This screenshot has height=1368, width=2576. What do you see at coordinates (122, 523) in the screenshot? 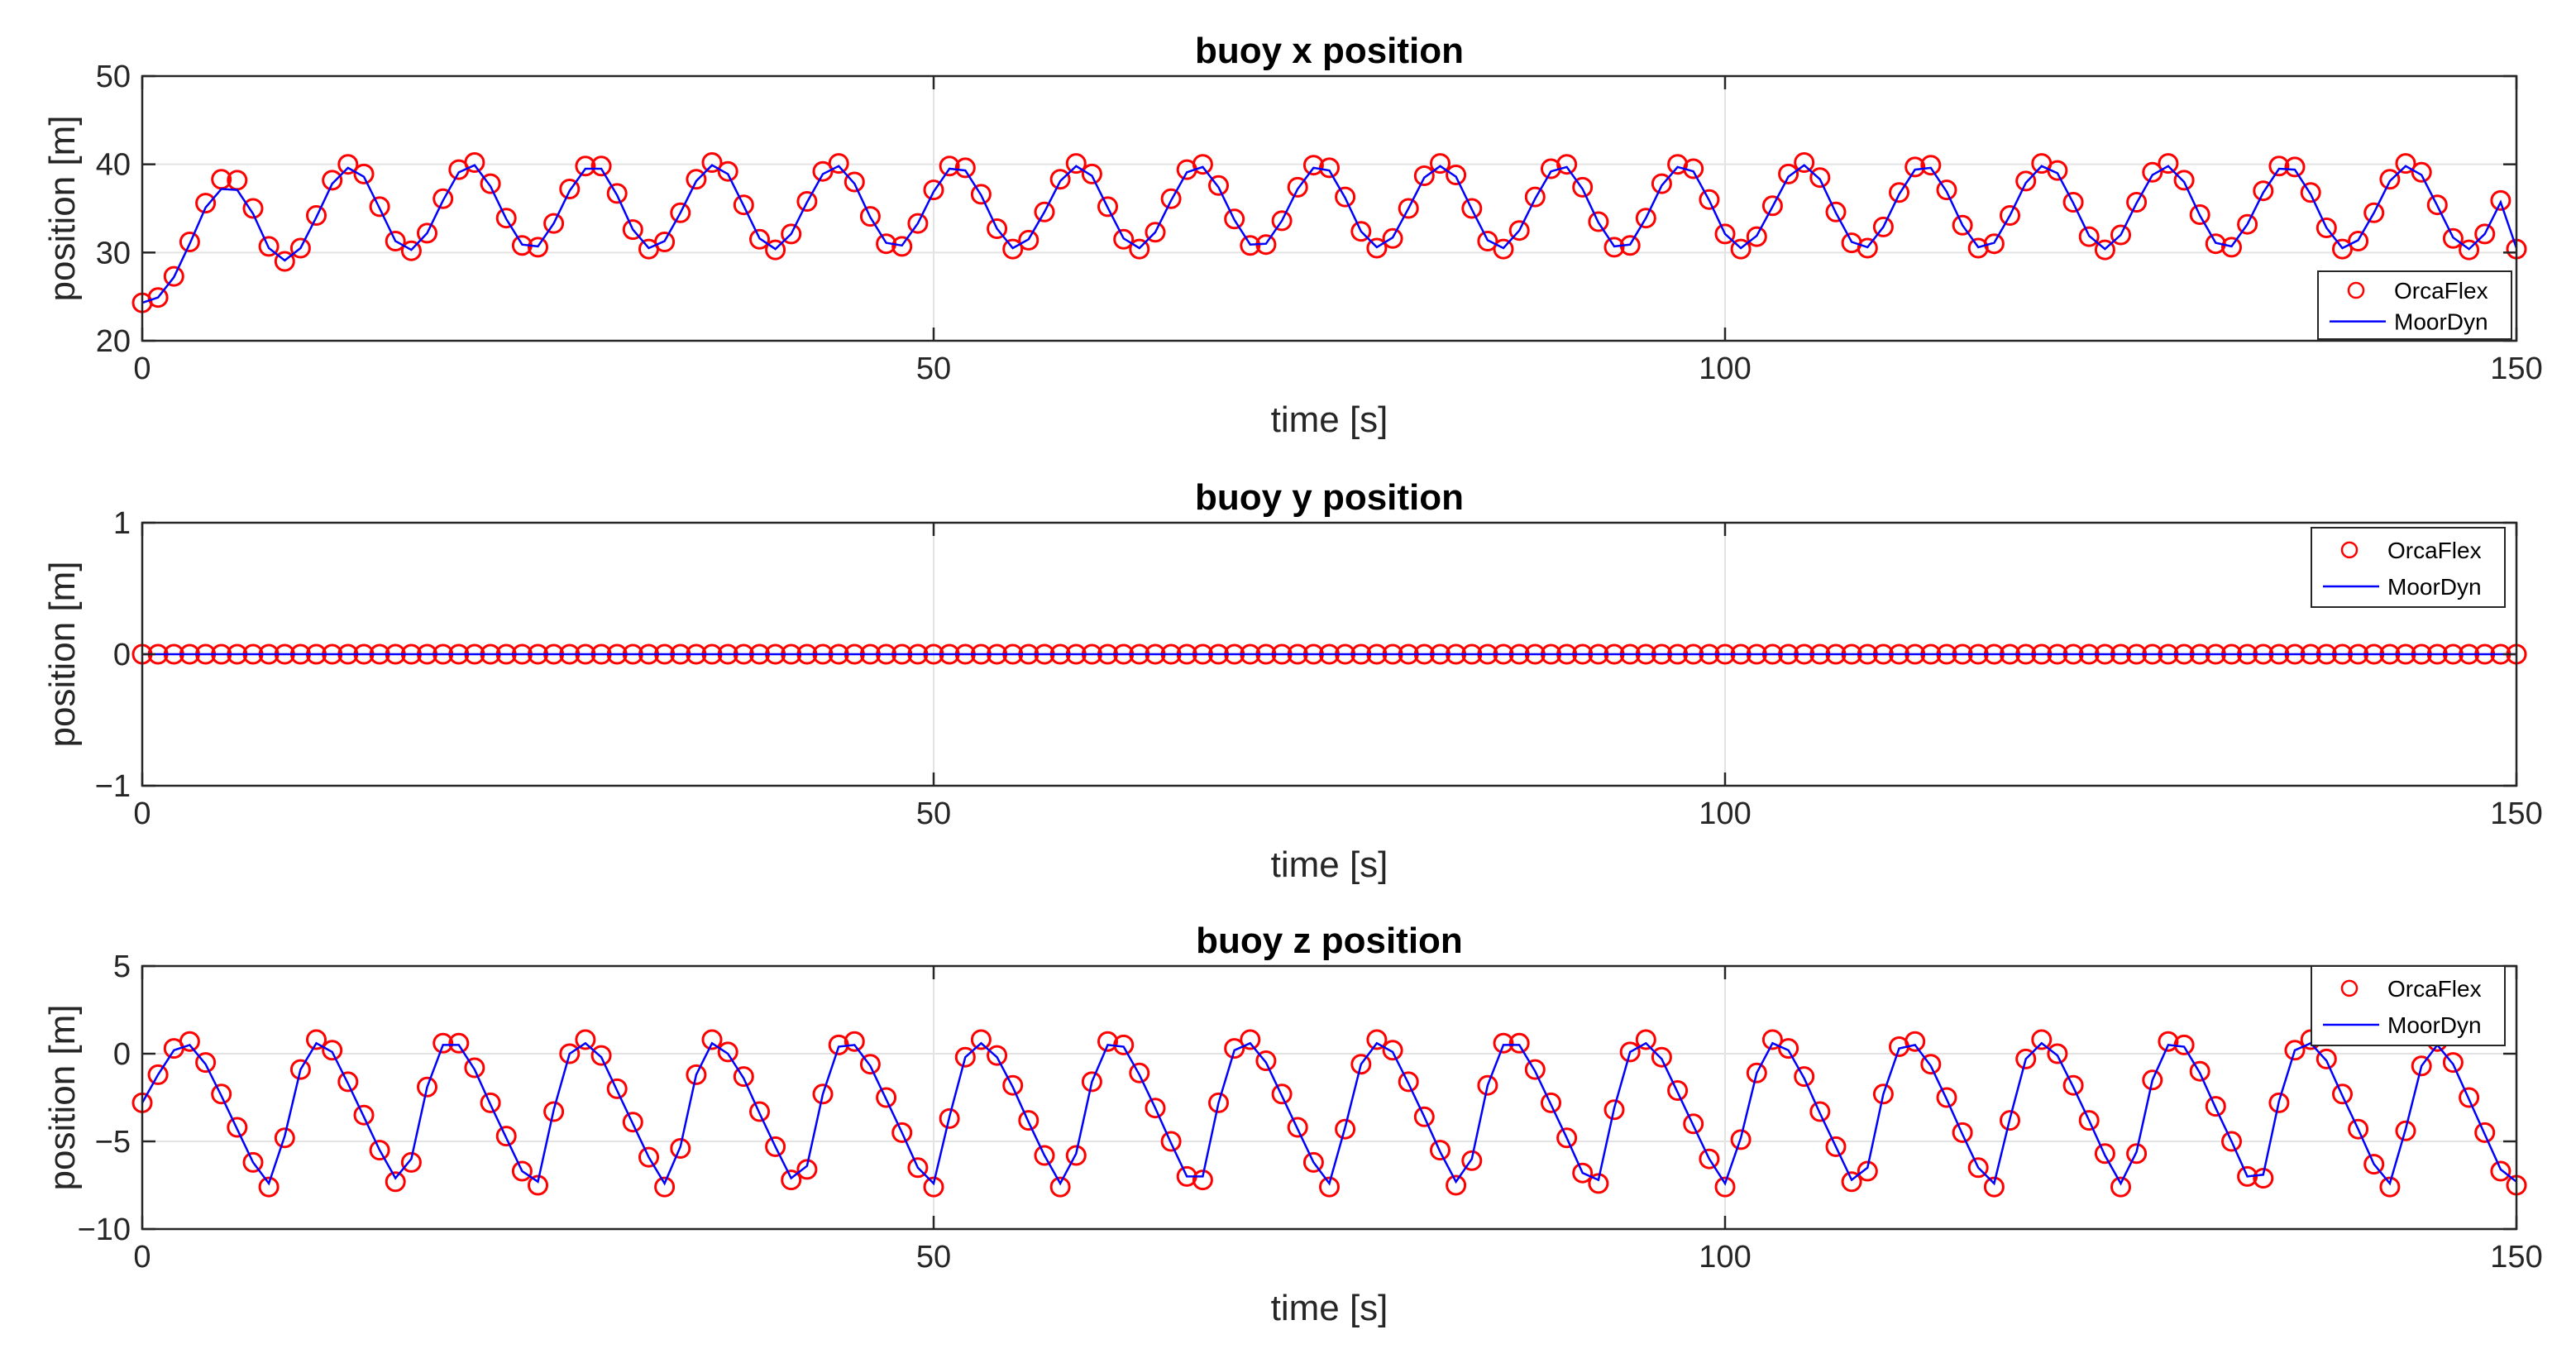
I see `y-tick-label: 1` at bounding box center [122, 523].